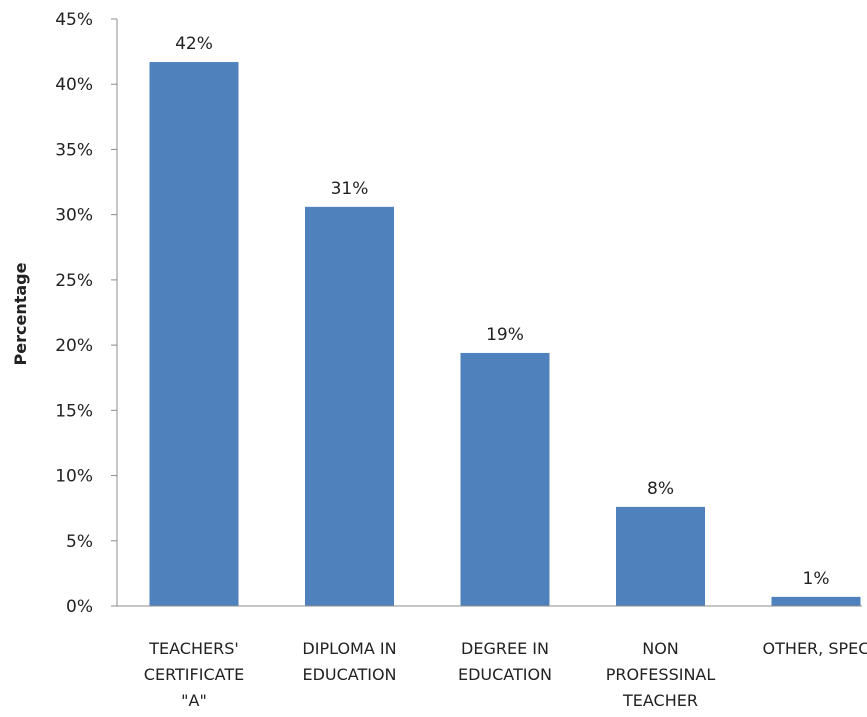  I want to click on y-tick-label: 15%, so click(74, 411).